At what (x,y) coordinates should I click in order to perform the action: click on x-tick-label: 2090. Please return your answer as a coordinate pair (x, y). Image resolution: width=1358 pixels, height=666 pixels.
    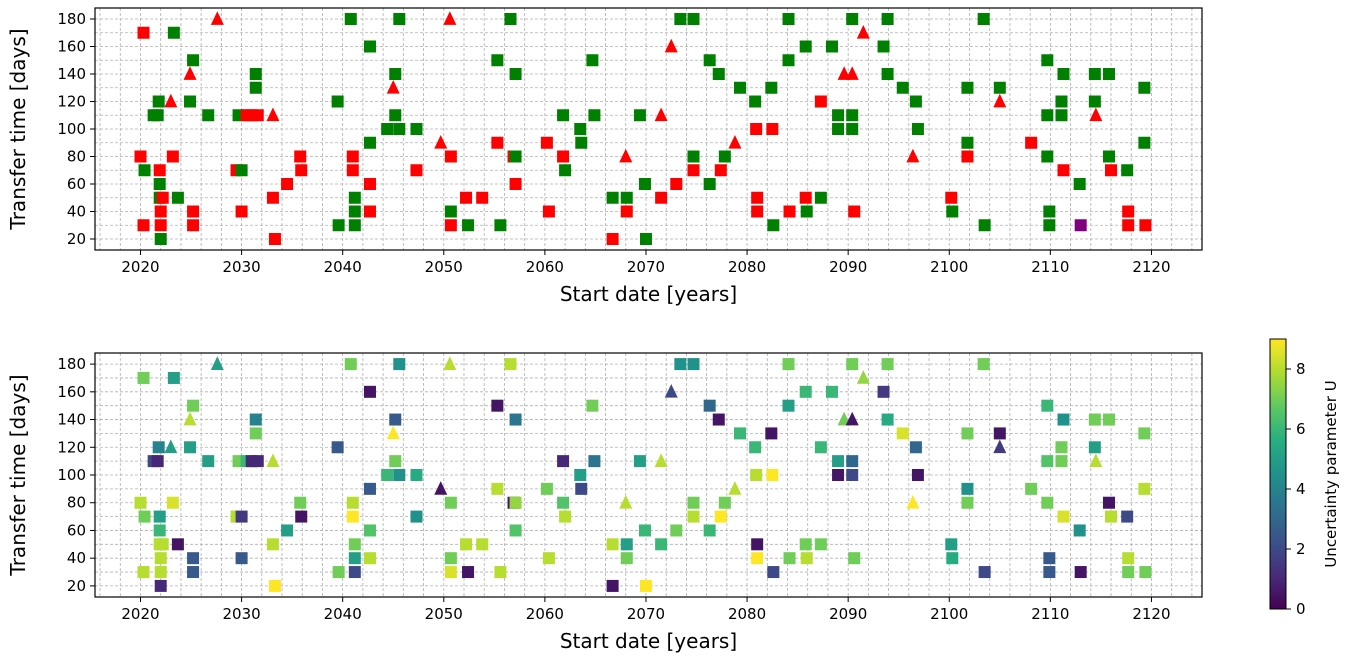
    Looking at the image, I should click on (848, 267).